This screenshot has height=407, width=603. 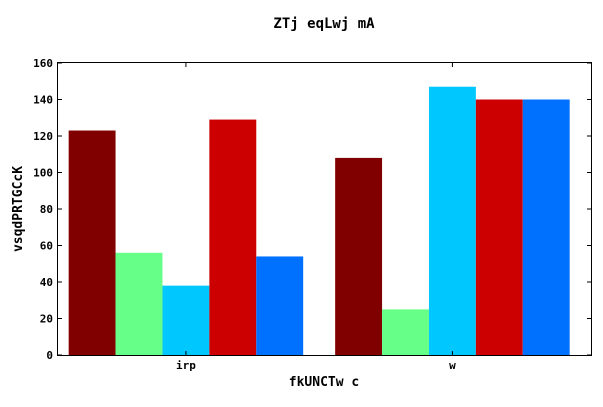 What do you see at coordinates (43, 100) in the screenshot?
I see `y-tick-label: 140` at bounding box center [43, 100].